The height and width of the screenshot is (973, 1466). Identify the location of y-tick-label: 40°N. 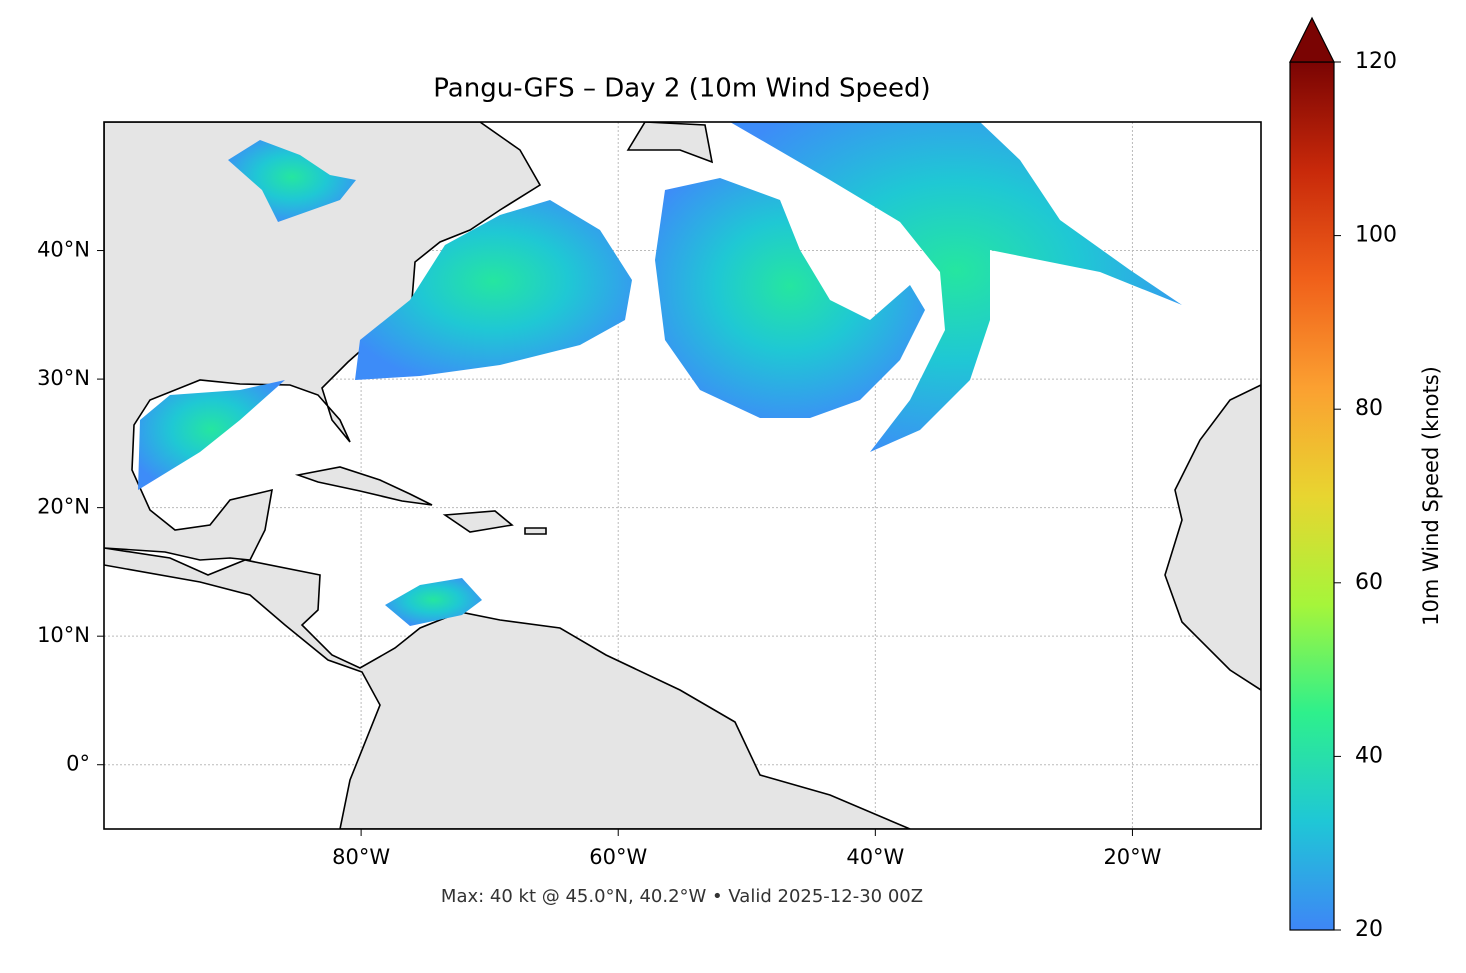
(63, 250).